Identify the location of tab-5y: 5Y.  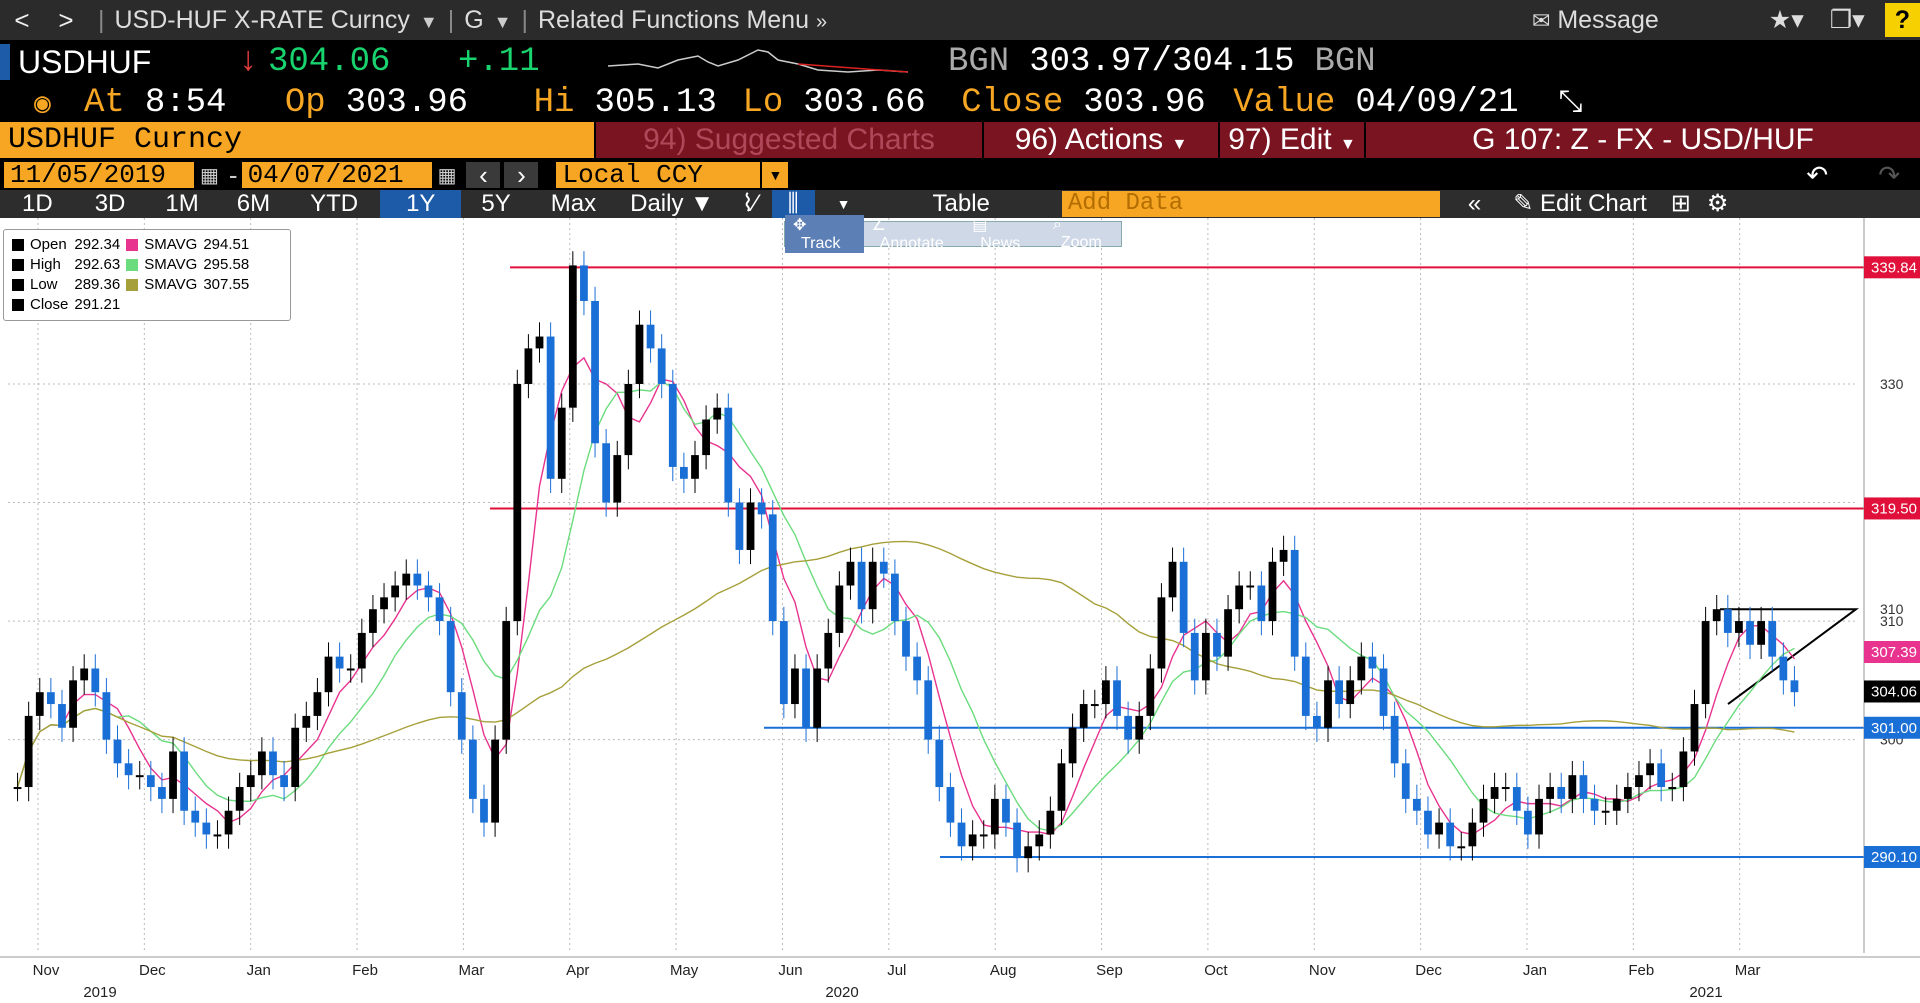
(496, 203).